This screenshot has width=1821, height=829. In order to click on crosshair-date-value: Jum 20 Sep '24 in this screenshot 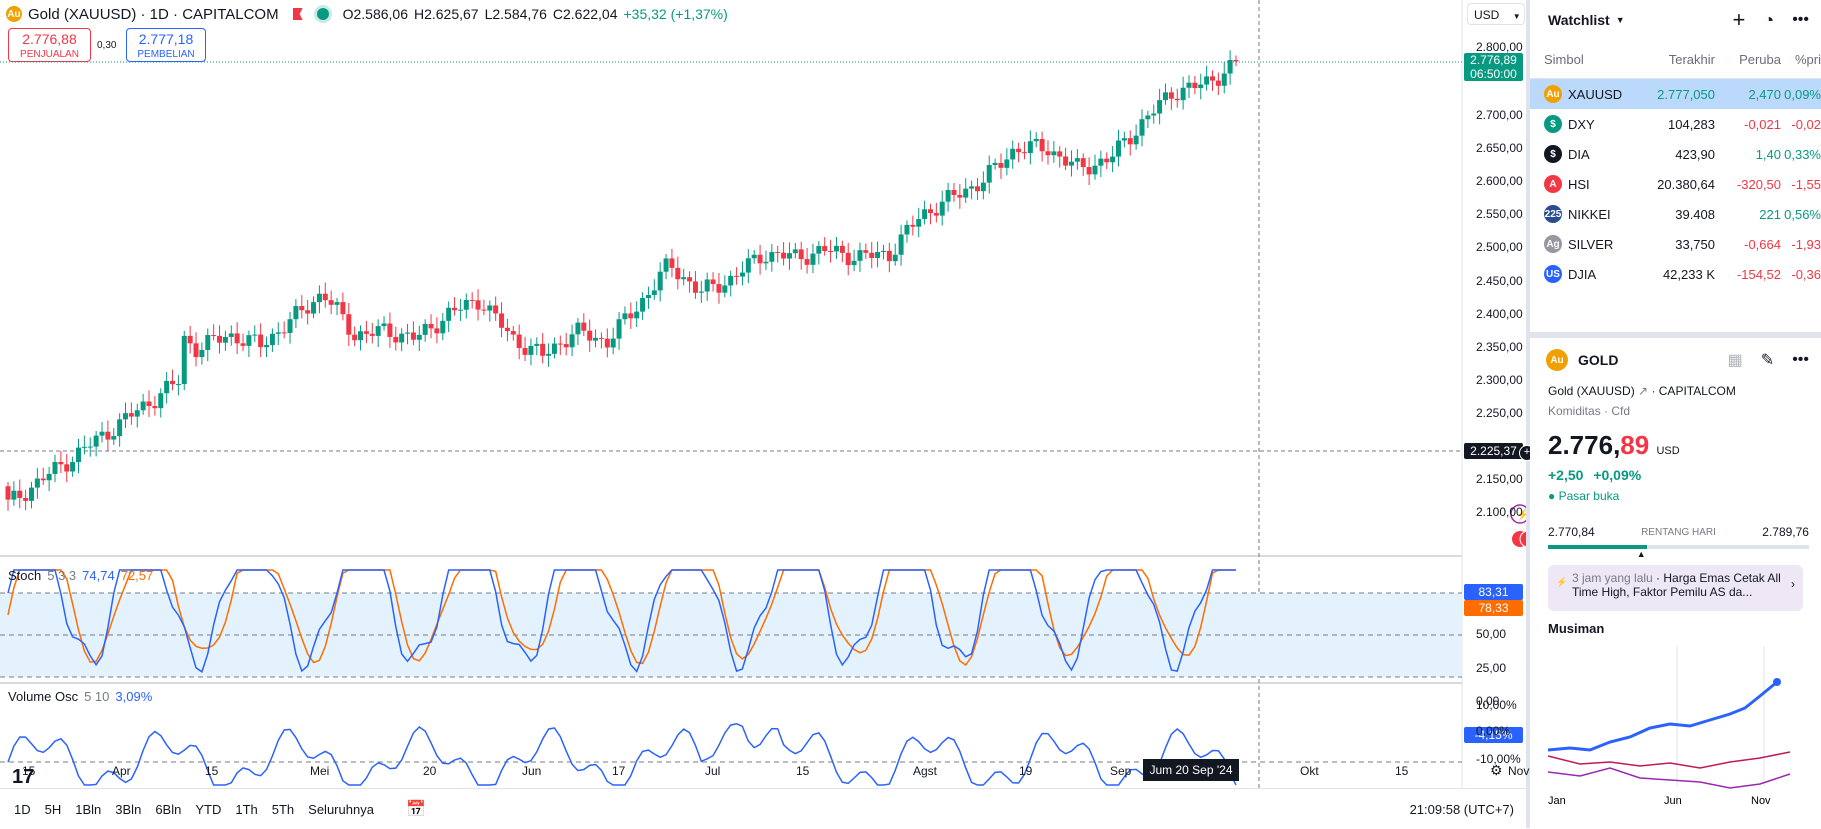, I will do `click(1191, 770)`.